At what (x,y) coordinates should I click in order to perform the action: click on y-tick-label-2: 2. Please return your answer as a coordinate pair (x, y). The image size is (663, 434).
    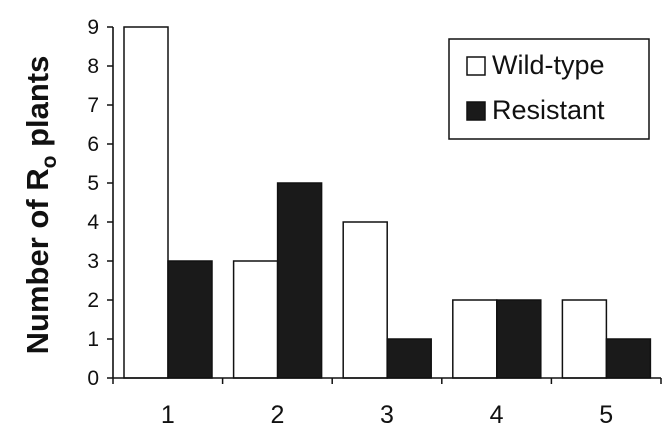
    Looking at the image, I should click on (93, 300).